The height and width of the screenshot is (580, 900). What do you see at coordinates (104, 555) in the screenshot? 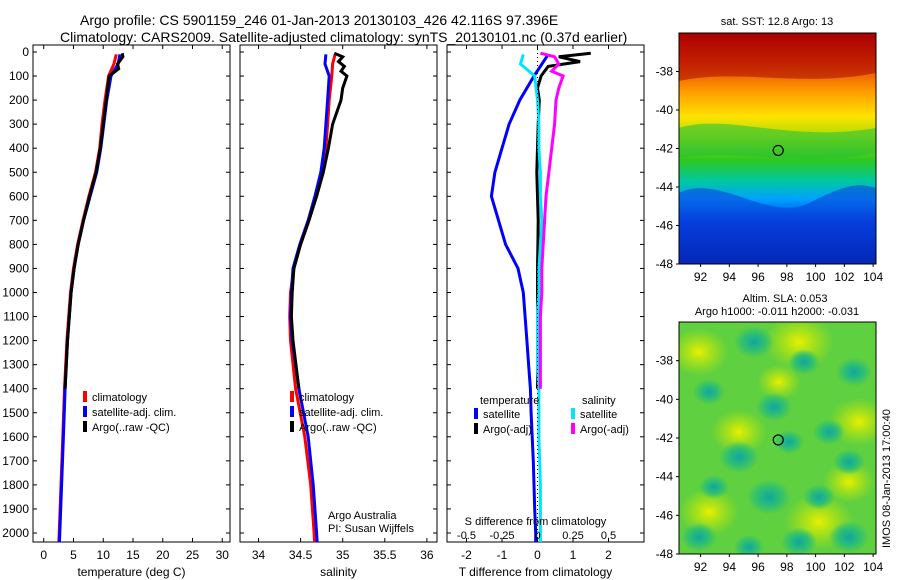
I see `x-tick-label: 10` at bounding box center [104, 555].